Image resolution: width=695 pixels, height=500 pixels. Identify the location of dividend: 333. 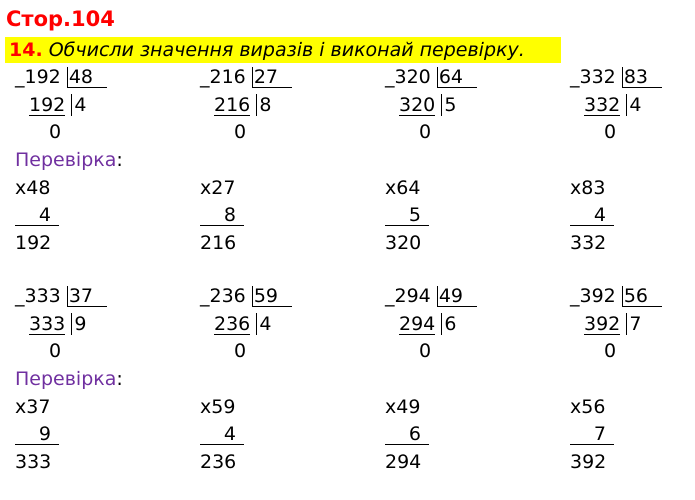
(42, 296).